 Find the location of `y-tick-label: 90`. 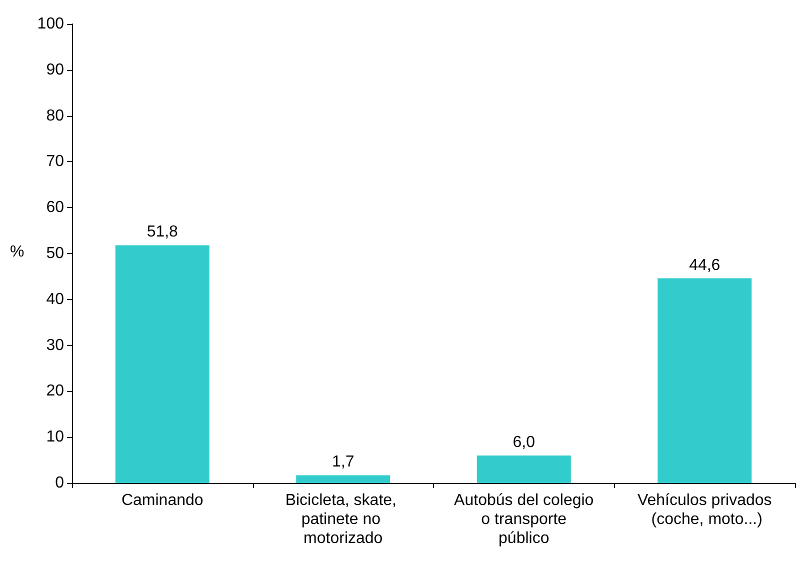

y-tick-label: 90 is located at coordinates (55, 69).